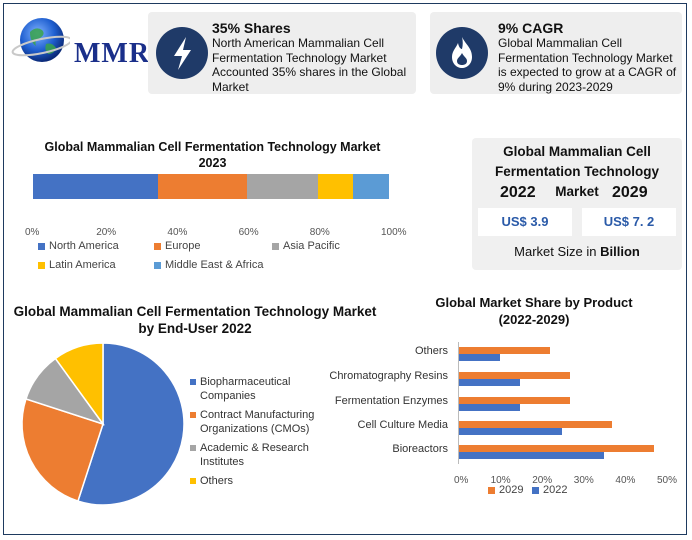  What do you see at coordinates (106, 232) in the screenshot?
I see `stacked-tick-label: 20%` at bounding box center [106, 232].